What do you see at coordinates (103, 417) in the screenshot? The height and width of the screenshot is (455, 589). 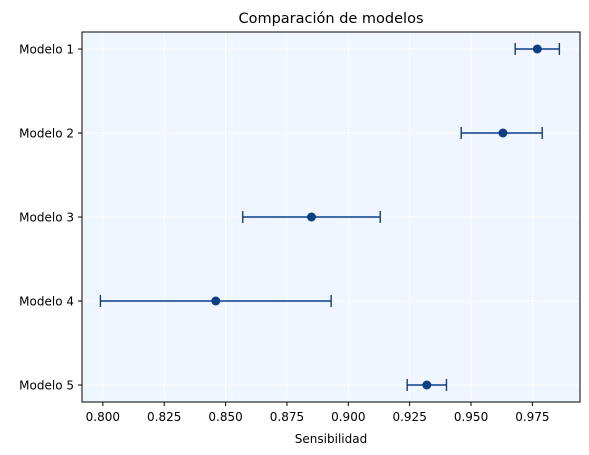 I see `x-tick-label: 0.800` at bounding box center [103, 417].